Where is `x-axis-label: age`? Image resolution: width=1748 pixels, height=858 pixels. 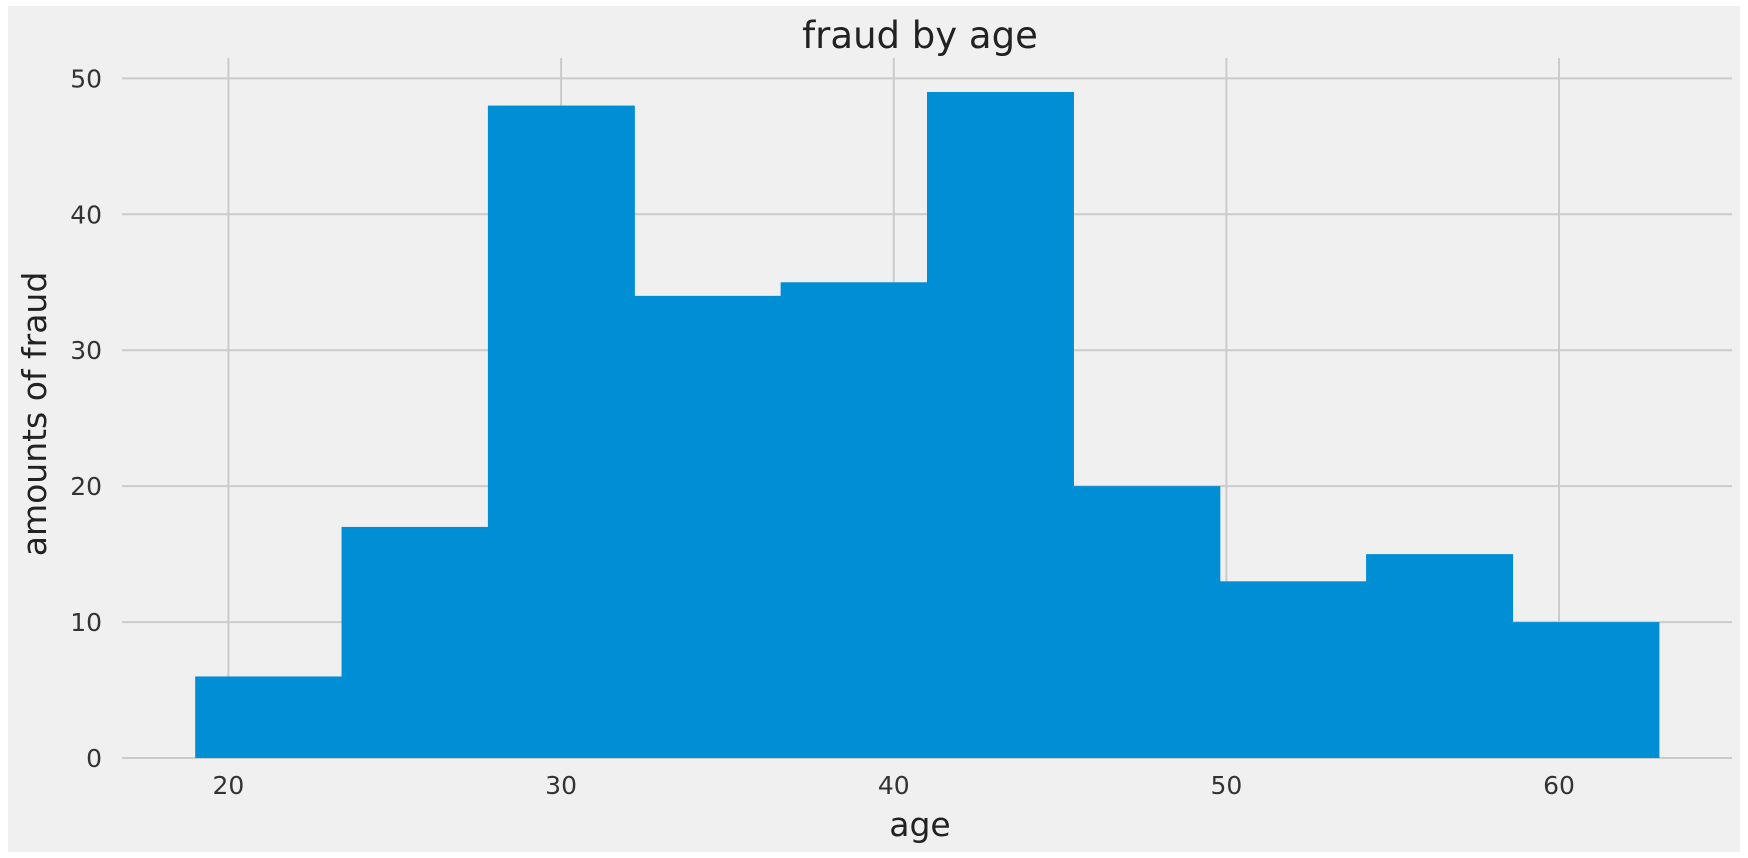
x-axis-label: age is located at coordinates (919, 824).